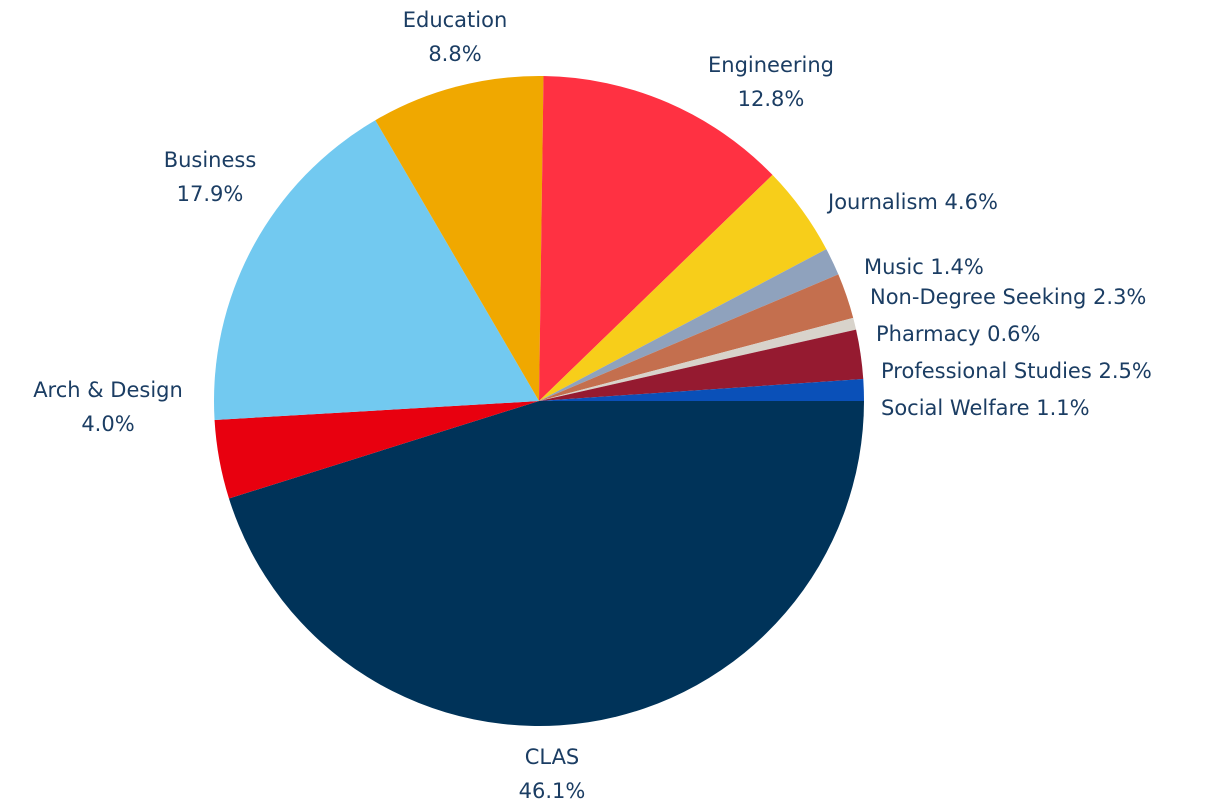 This screenshot has width=1220, height=812. Describe the element at coordinates (210, 194) in the screenshot. I see `slice-percent: 17.9%` at that location.